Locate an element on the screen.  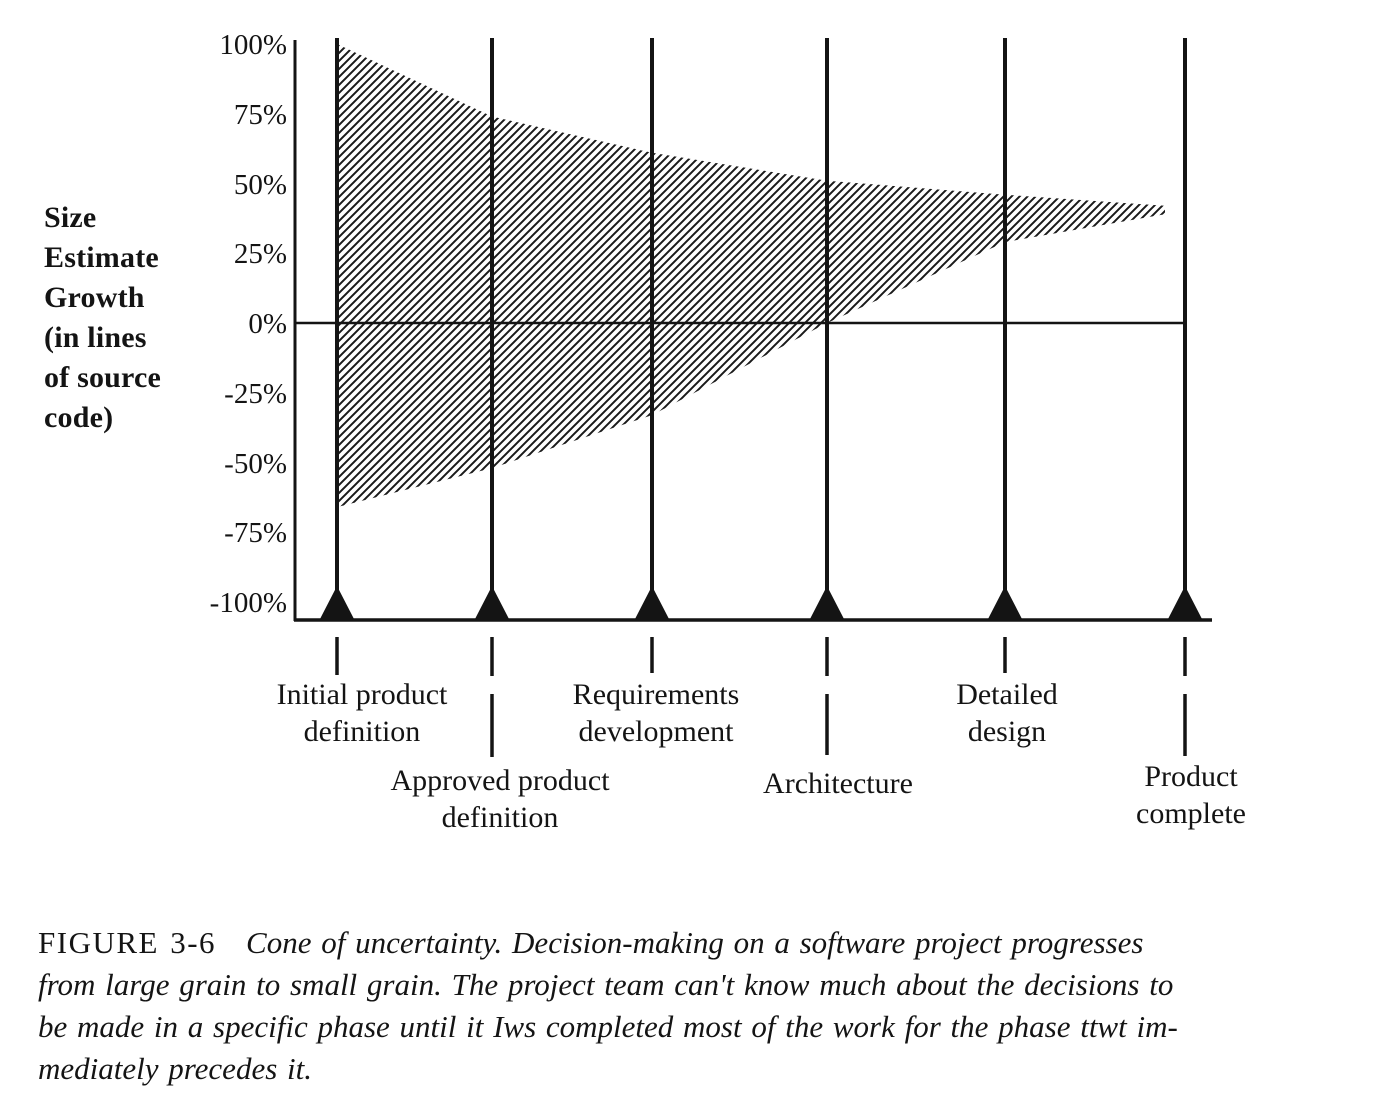
y-tick-label: 0% is located at coordinates (267, 324).